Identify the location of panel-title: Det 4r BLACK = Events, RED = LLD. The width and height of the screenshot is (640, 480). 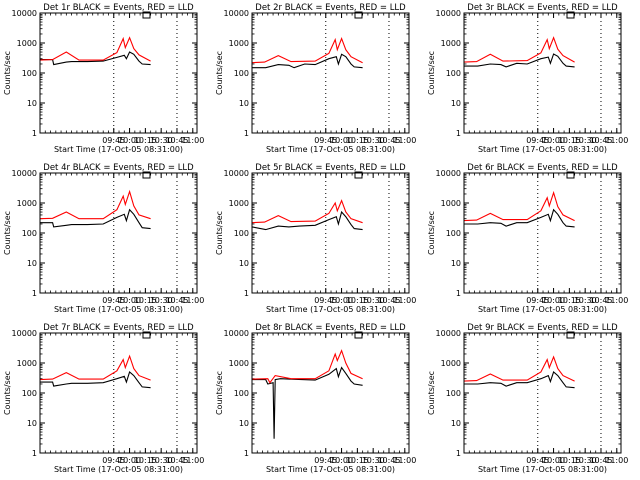
(118, 168).